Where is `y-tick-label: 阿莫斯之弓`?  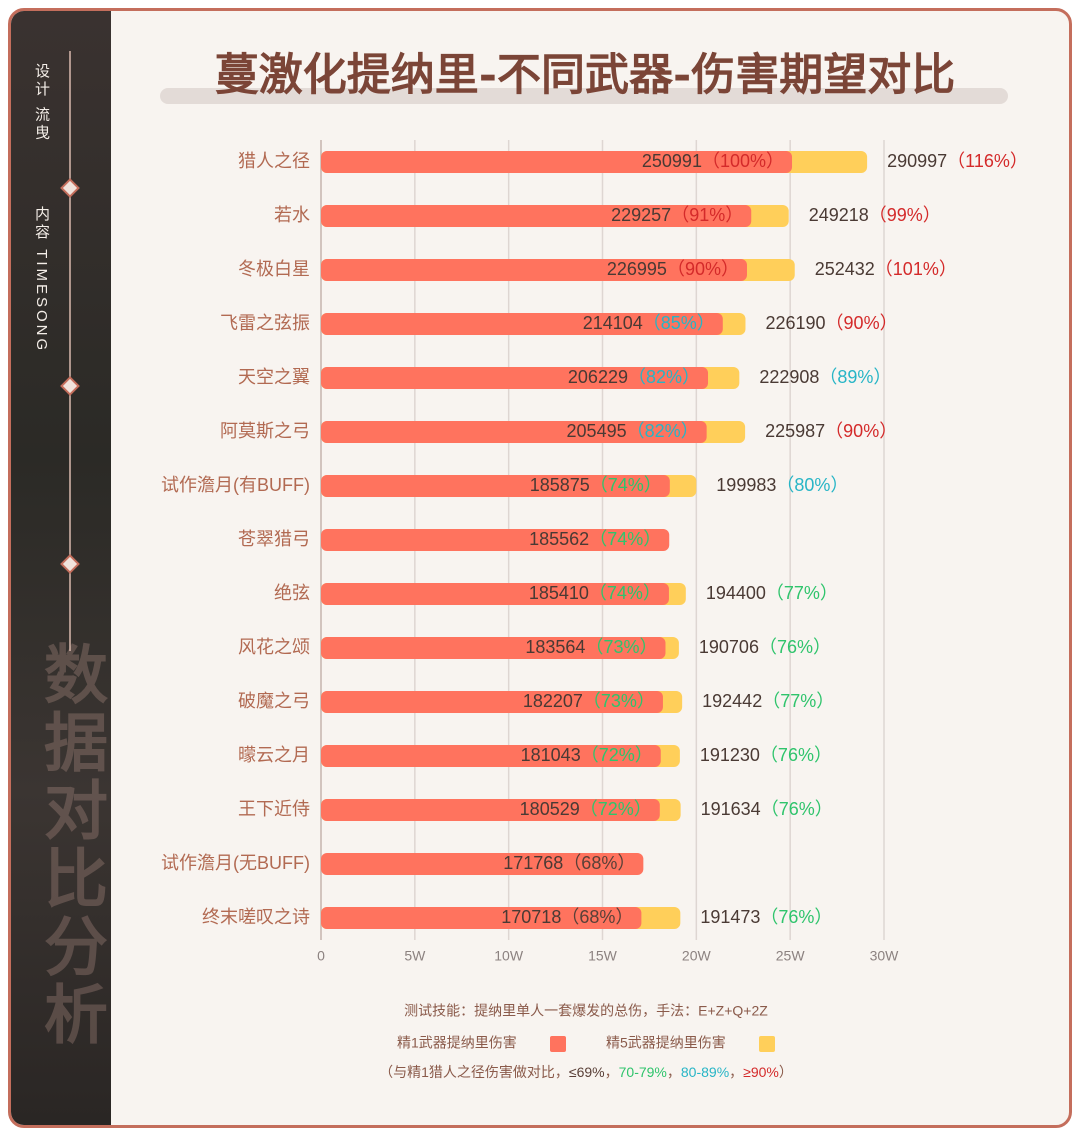
y-tick-label: 阿莫斯之弓 is located at coordinates (265, 431).